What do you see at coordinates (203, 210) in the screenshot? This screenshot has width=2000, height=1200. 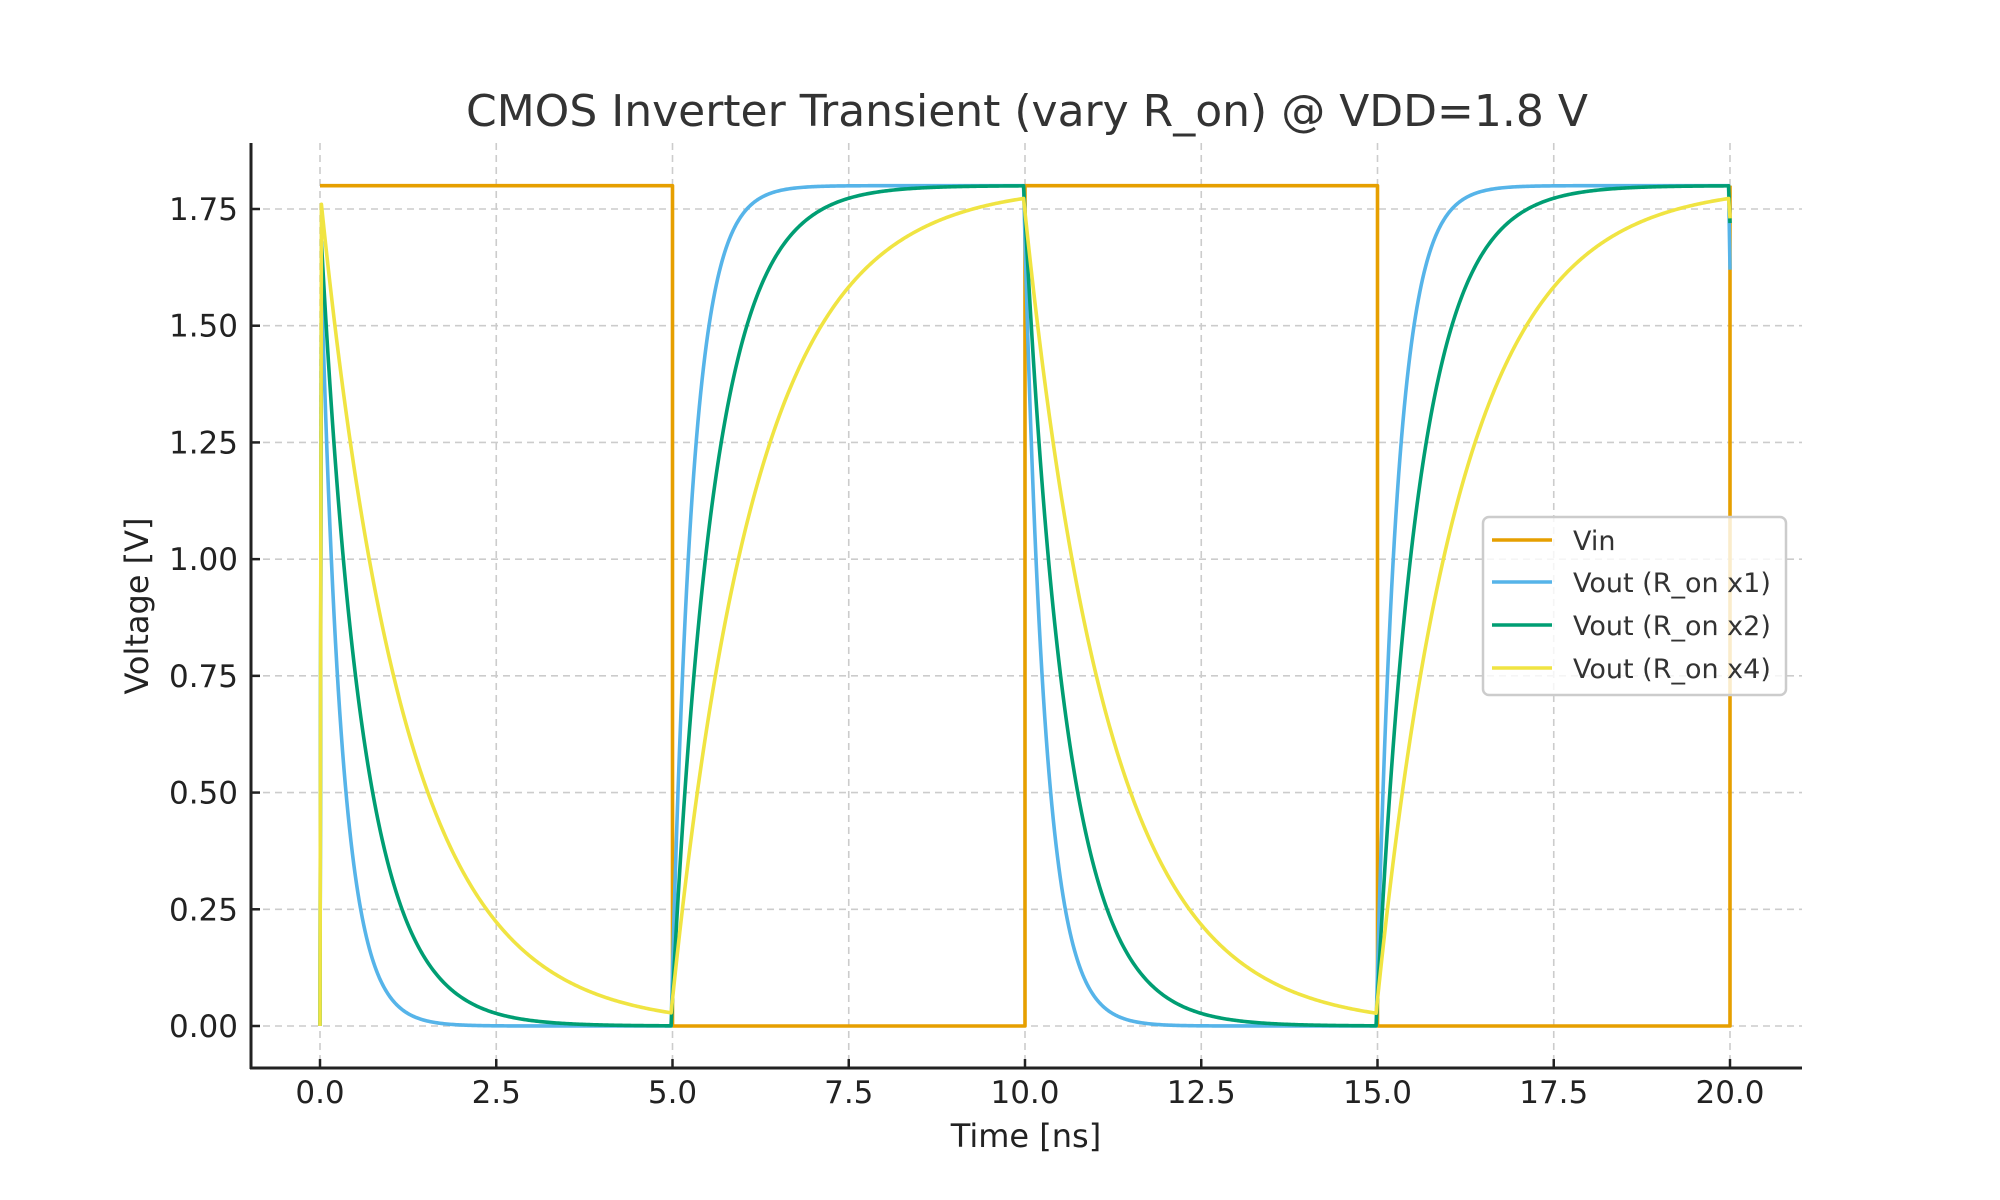 I see `y-tick-label: 1.75` at bounding box center [203, 210].